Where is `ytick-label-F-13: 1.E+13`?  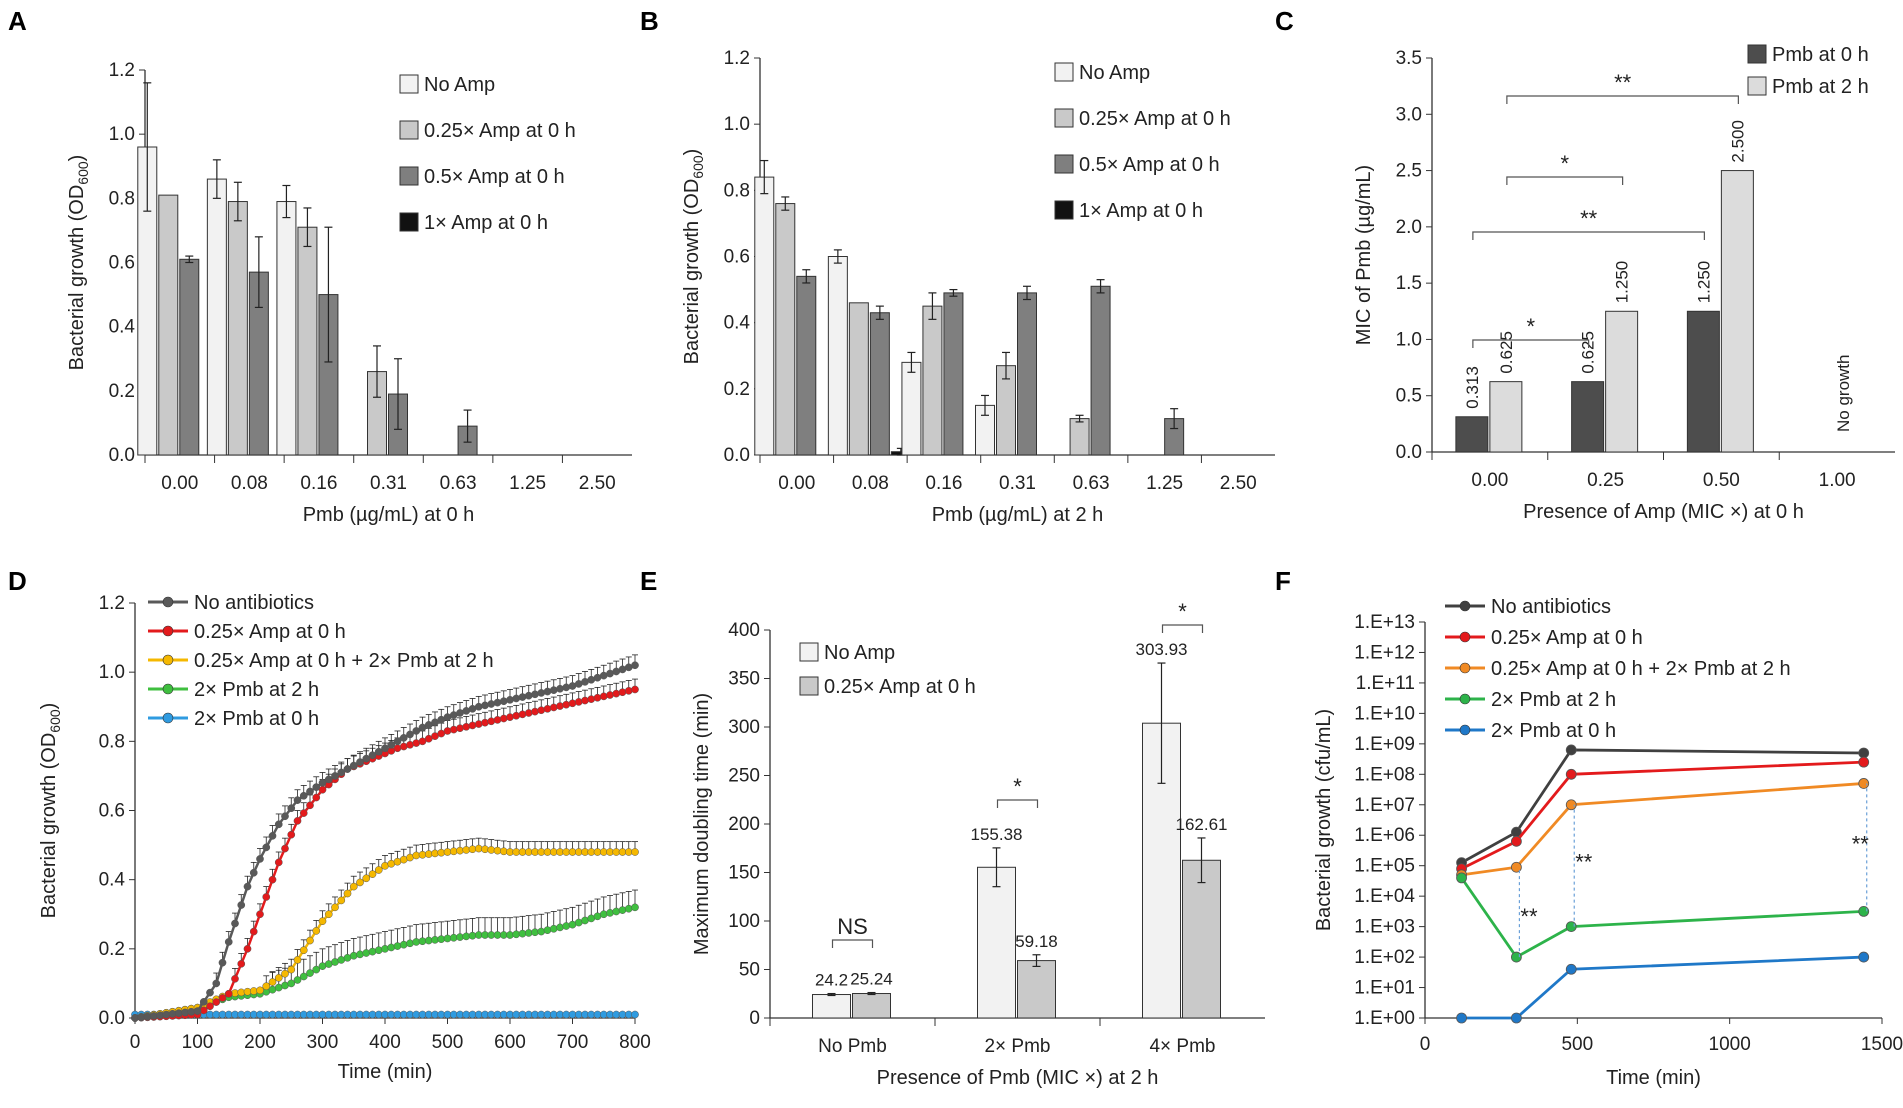
ytick-label-F-13: 1.E+13 is located at coordinates (1384, 622).